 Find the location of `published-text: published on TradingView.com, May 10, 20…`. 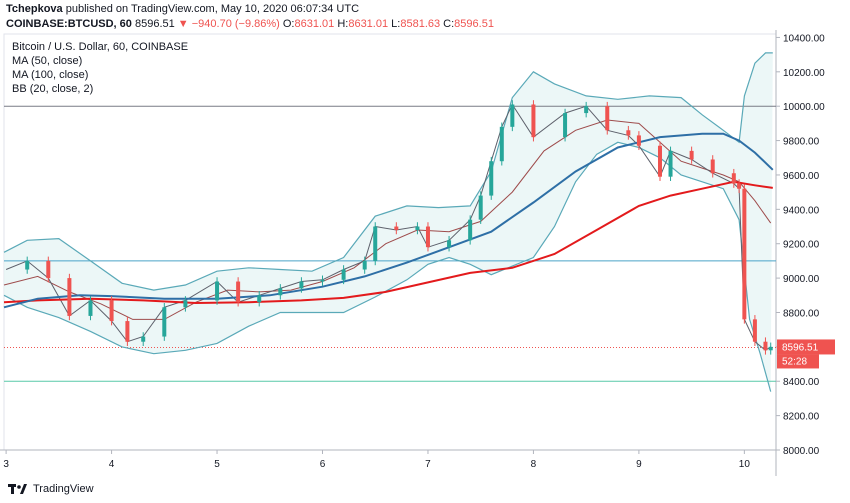

published-text: published on TradingView.com, May 10, 20… is located at coordinates (212, 9).